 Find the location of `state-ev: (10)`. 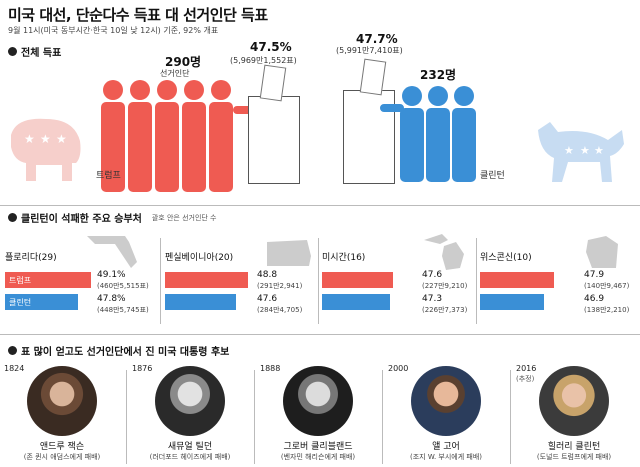

state-ev: (10) is located at coordinates (522, 258).